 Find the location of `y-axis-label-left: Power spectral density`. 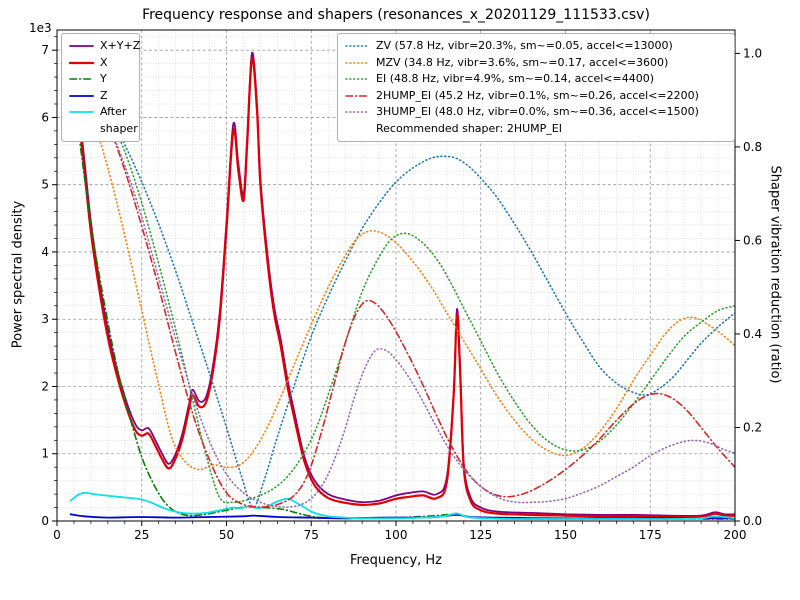

y-axis-label-left: Power spectral density is located at coordinates (18, 274).